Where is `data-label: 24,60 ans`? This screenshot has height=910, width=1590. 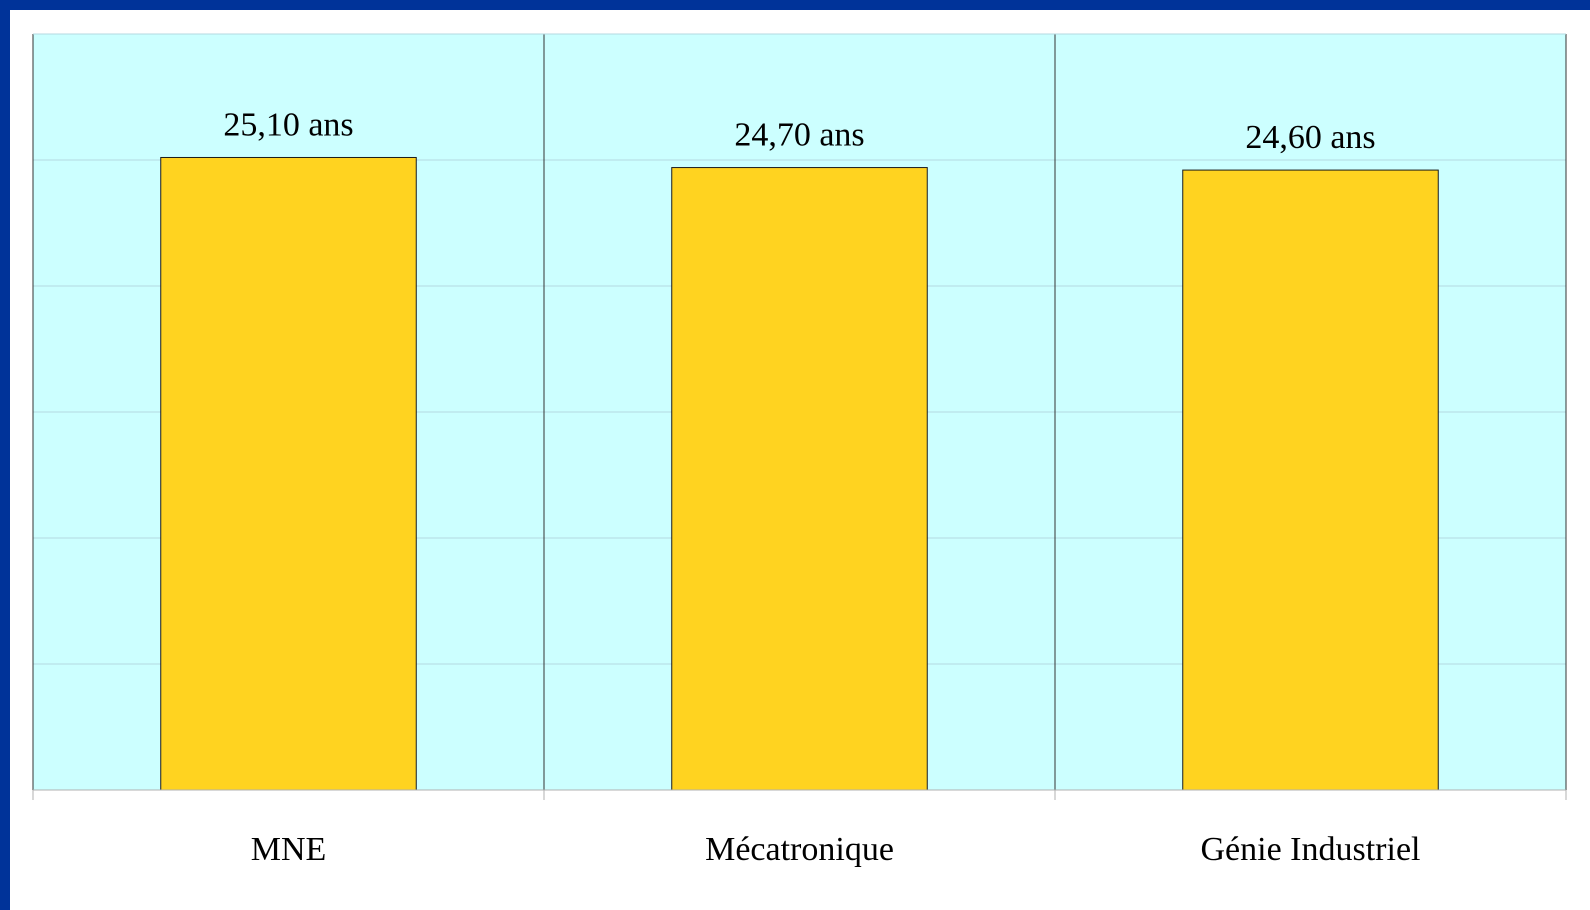
data-label: 24,60 ans is located at coordinates (1310, 137).